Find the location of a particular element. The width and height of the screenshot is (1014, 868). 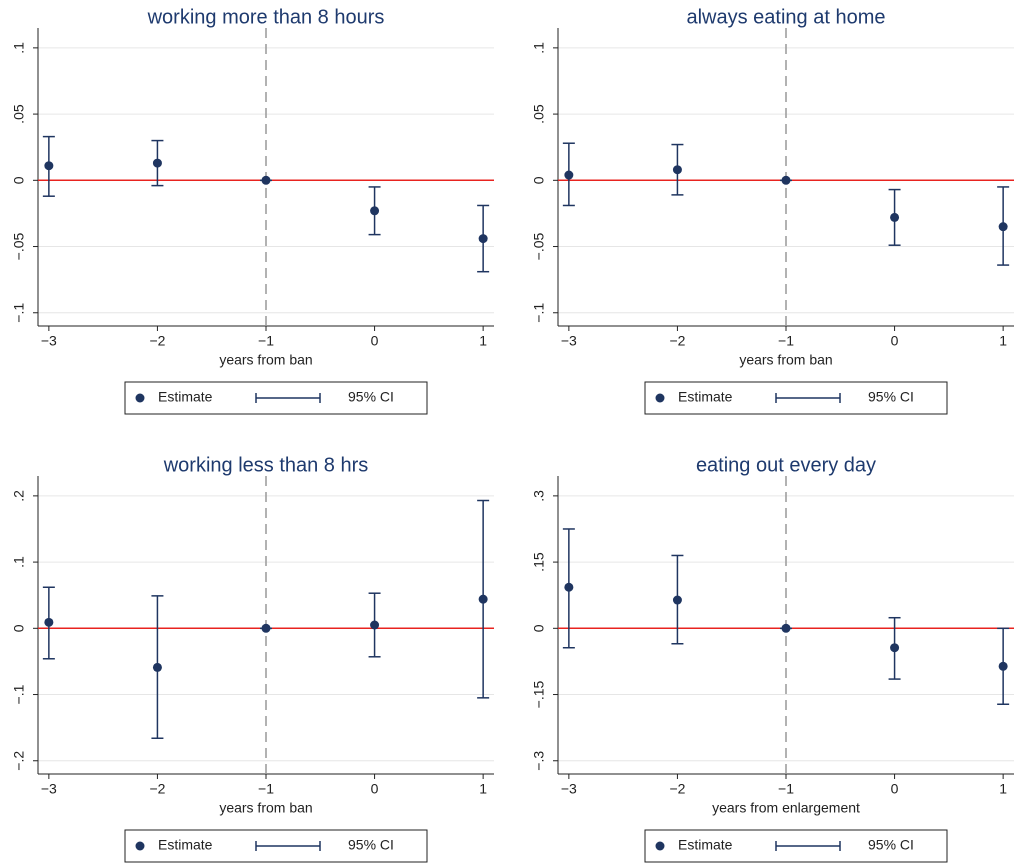

y-tick-label: .3 is located at coordinates (539, 496).